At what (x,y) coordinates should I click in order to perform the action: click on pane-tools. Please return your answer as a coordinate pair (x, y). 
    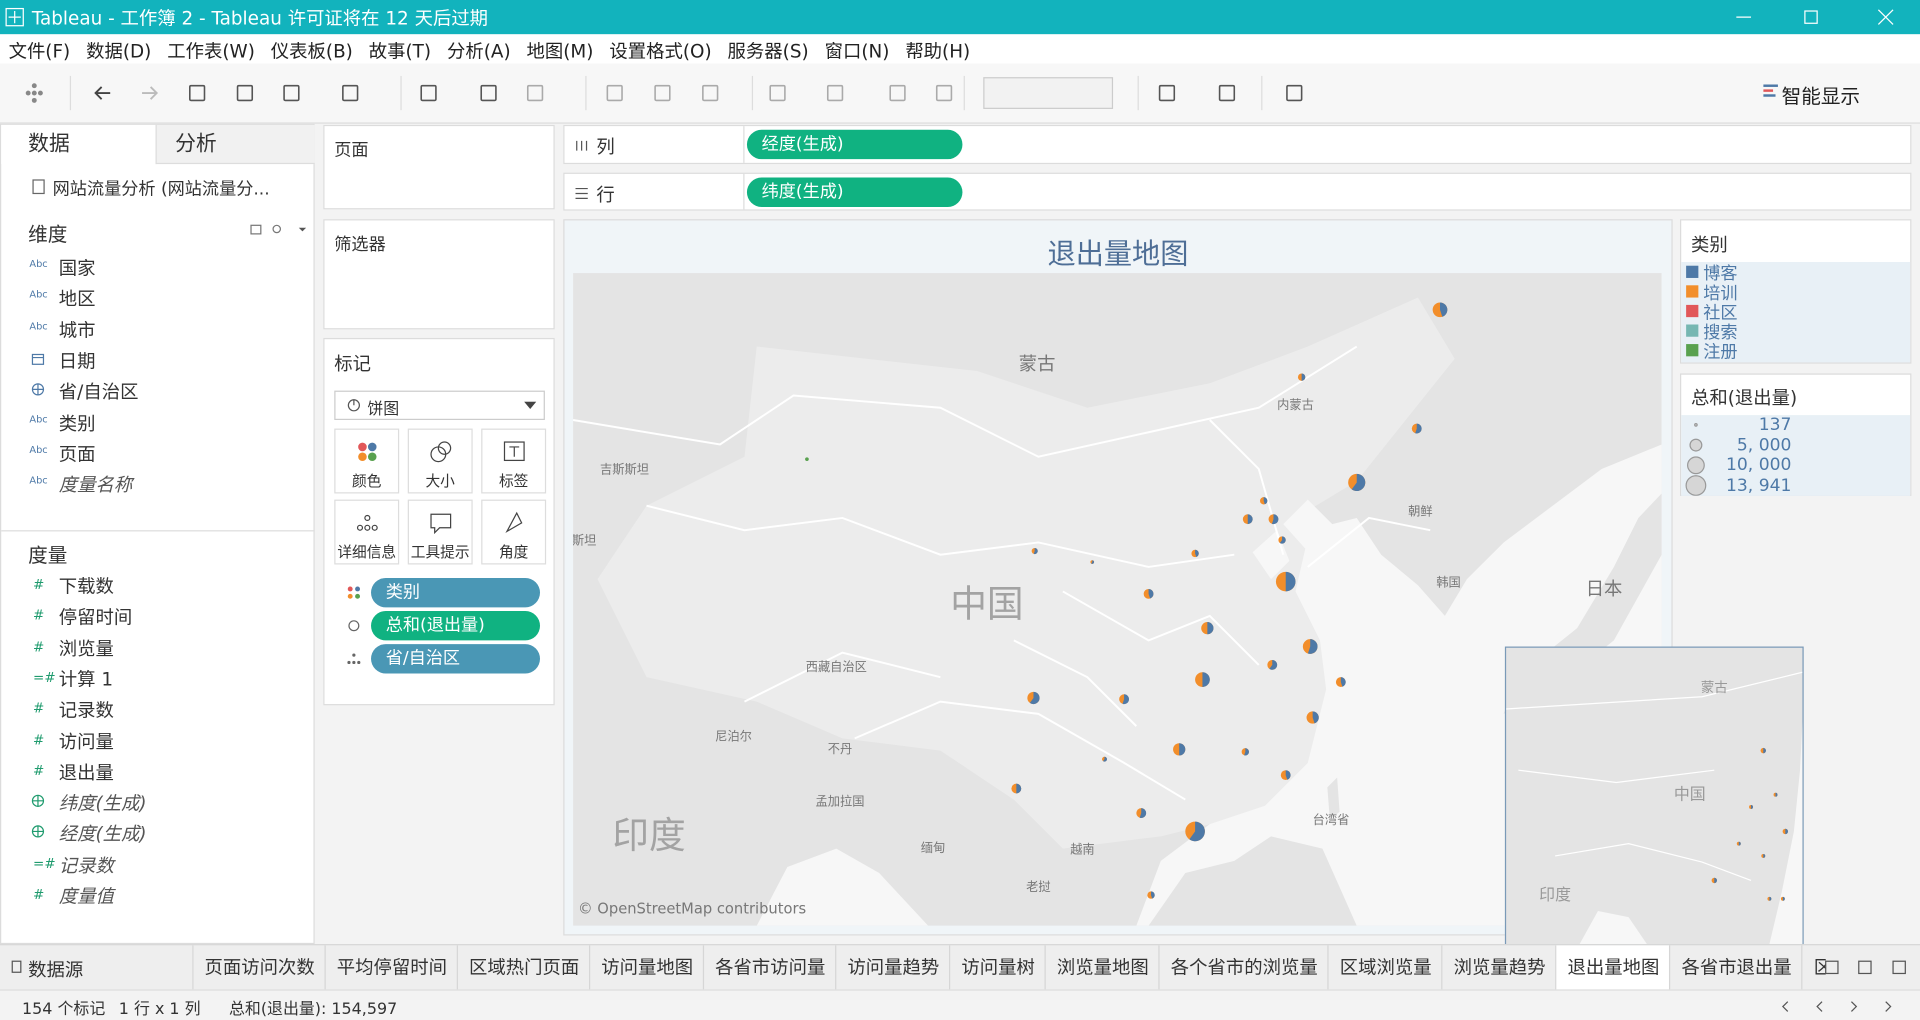
    Looking at the image, I should click on (278, 229).